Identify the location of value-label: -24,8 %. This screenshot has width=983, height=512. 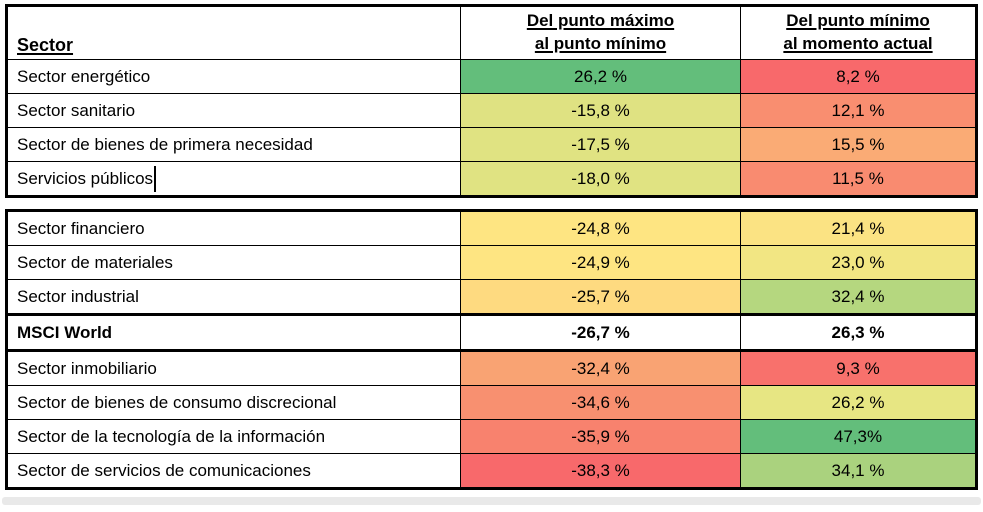
(600, 228).